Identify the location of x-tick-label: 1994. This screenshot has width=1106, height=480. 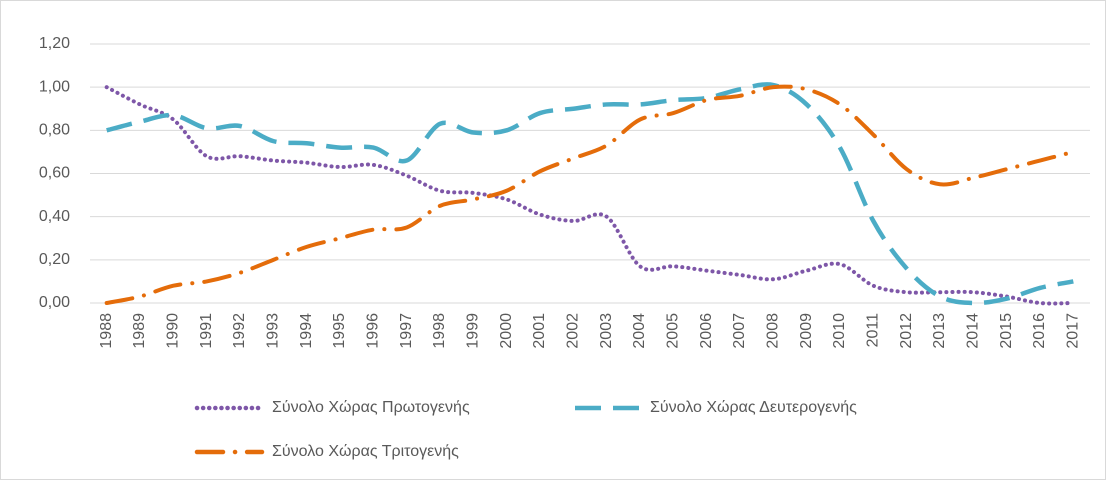
(306, 331).